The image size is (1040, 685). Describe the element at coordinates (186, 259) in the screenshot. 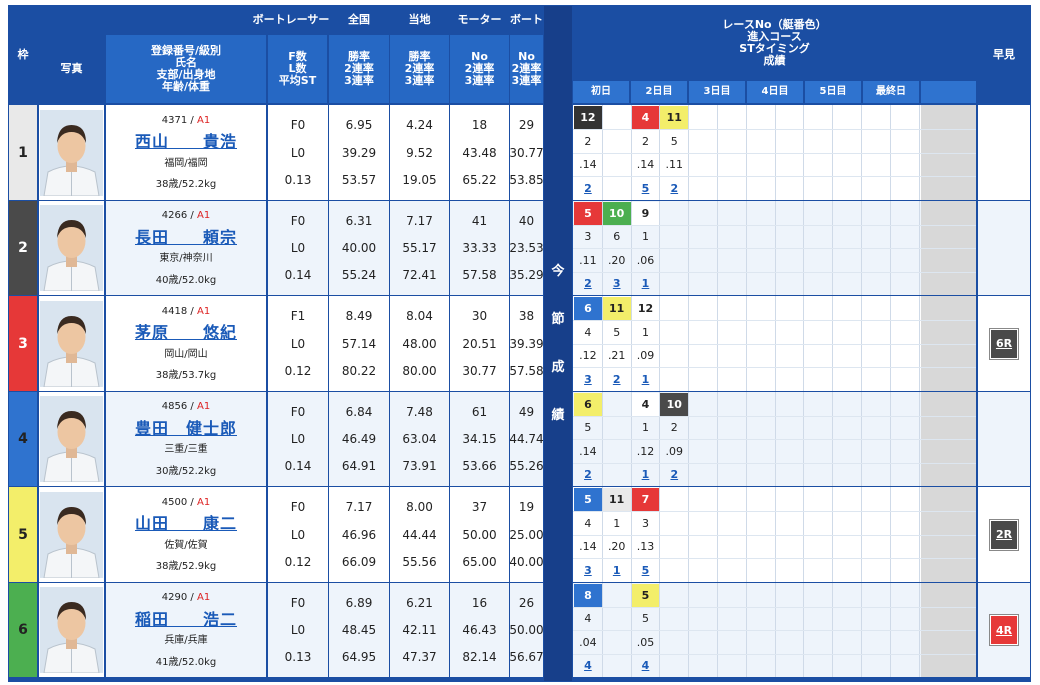

I see `branch: 東京/神奈川` at that location.